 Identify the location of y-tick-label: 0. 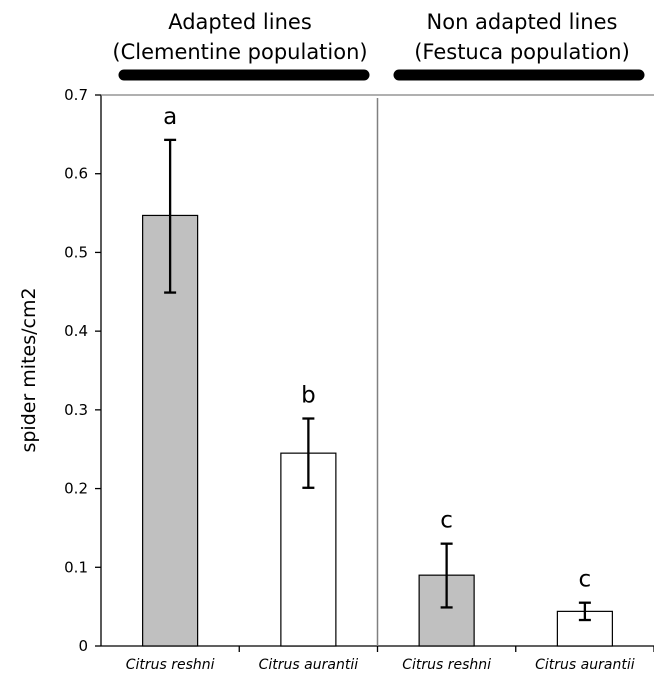
(83, 646).